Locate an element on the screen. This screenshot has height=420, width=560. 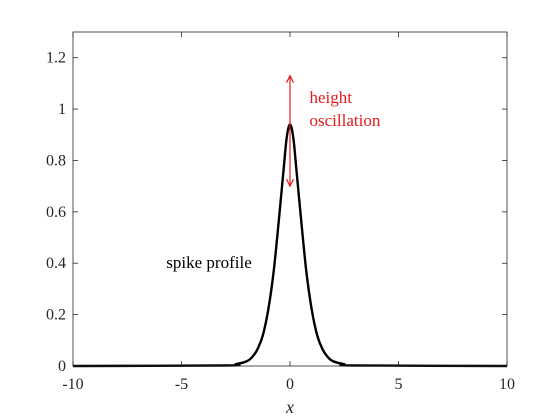
spike-profile-label: spike profile is located at coordinates (208, 262).